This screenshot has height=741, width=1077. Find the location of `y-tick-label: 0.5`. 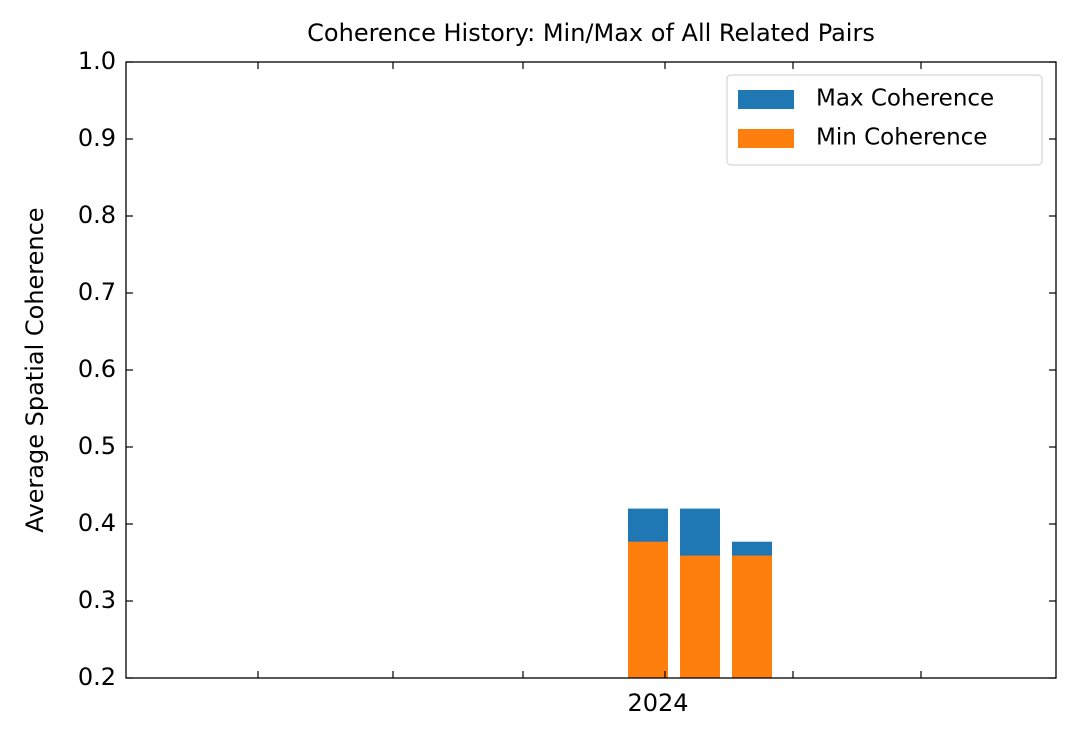

y-tick-label: 0.5 is located at coordinates (97, 446).